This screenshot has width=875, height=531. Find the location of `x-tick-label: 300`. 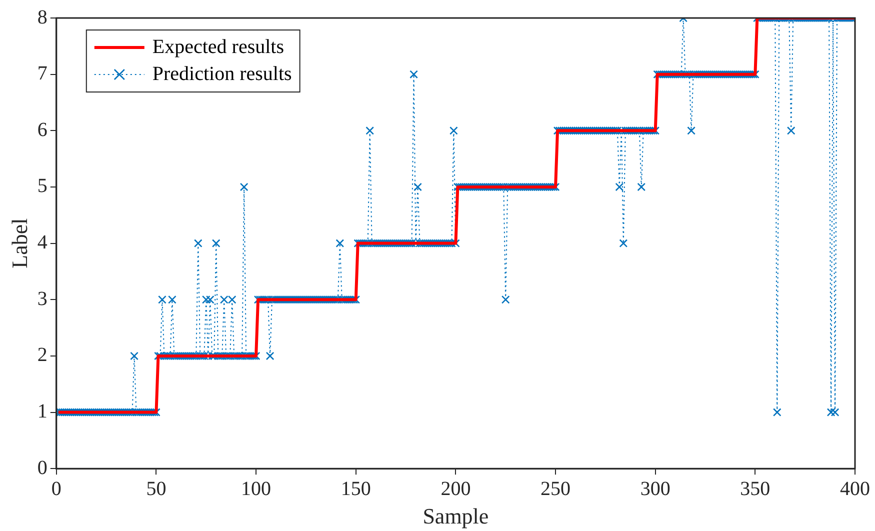

x-tick-label: 300 is located at coordinates (655, 489).